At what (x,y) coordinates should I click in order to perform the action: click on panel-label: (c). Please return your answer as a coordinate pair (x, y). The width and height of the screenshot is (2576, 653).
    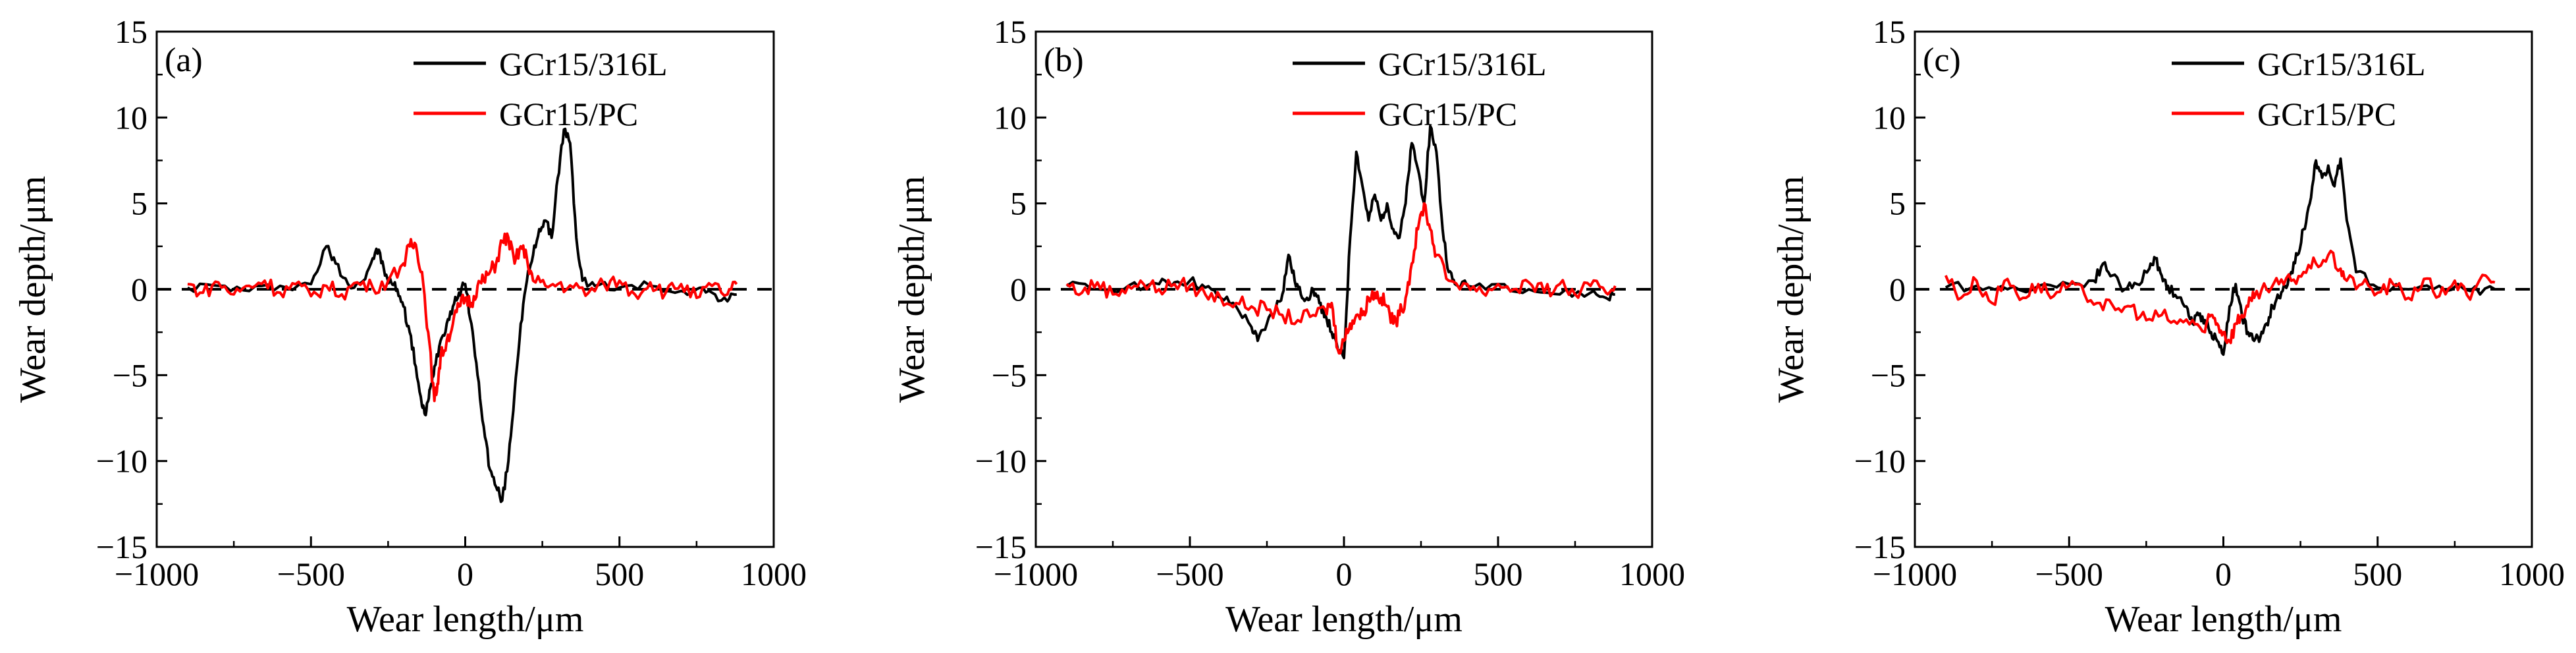
    Looking at the image, I should click on (1942, 60).